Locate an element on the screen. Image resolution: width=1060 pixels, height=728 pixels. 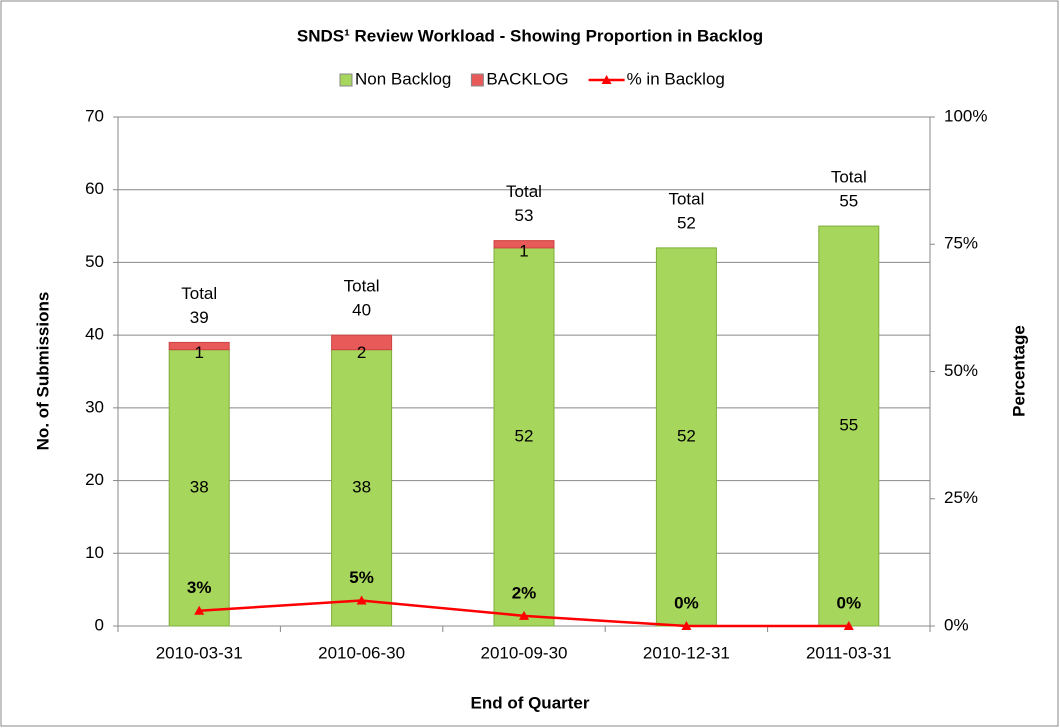
y-axis-title: No. of Submissions is located at coordinates (42, 371).